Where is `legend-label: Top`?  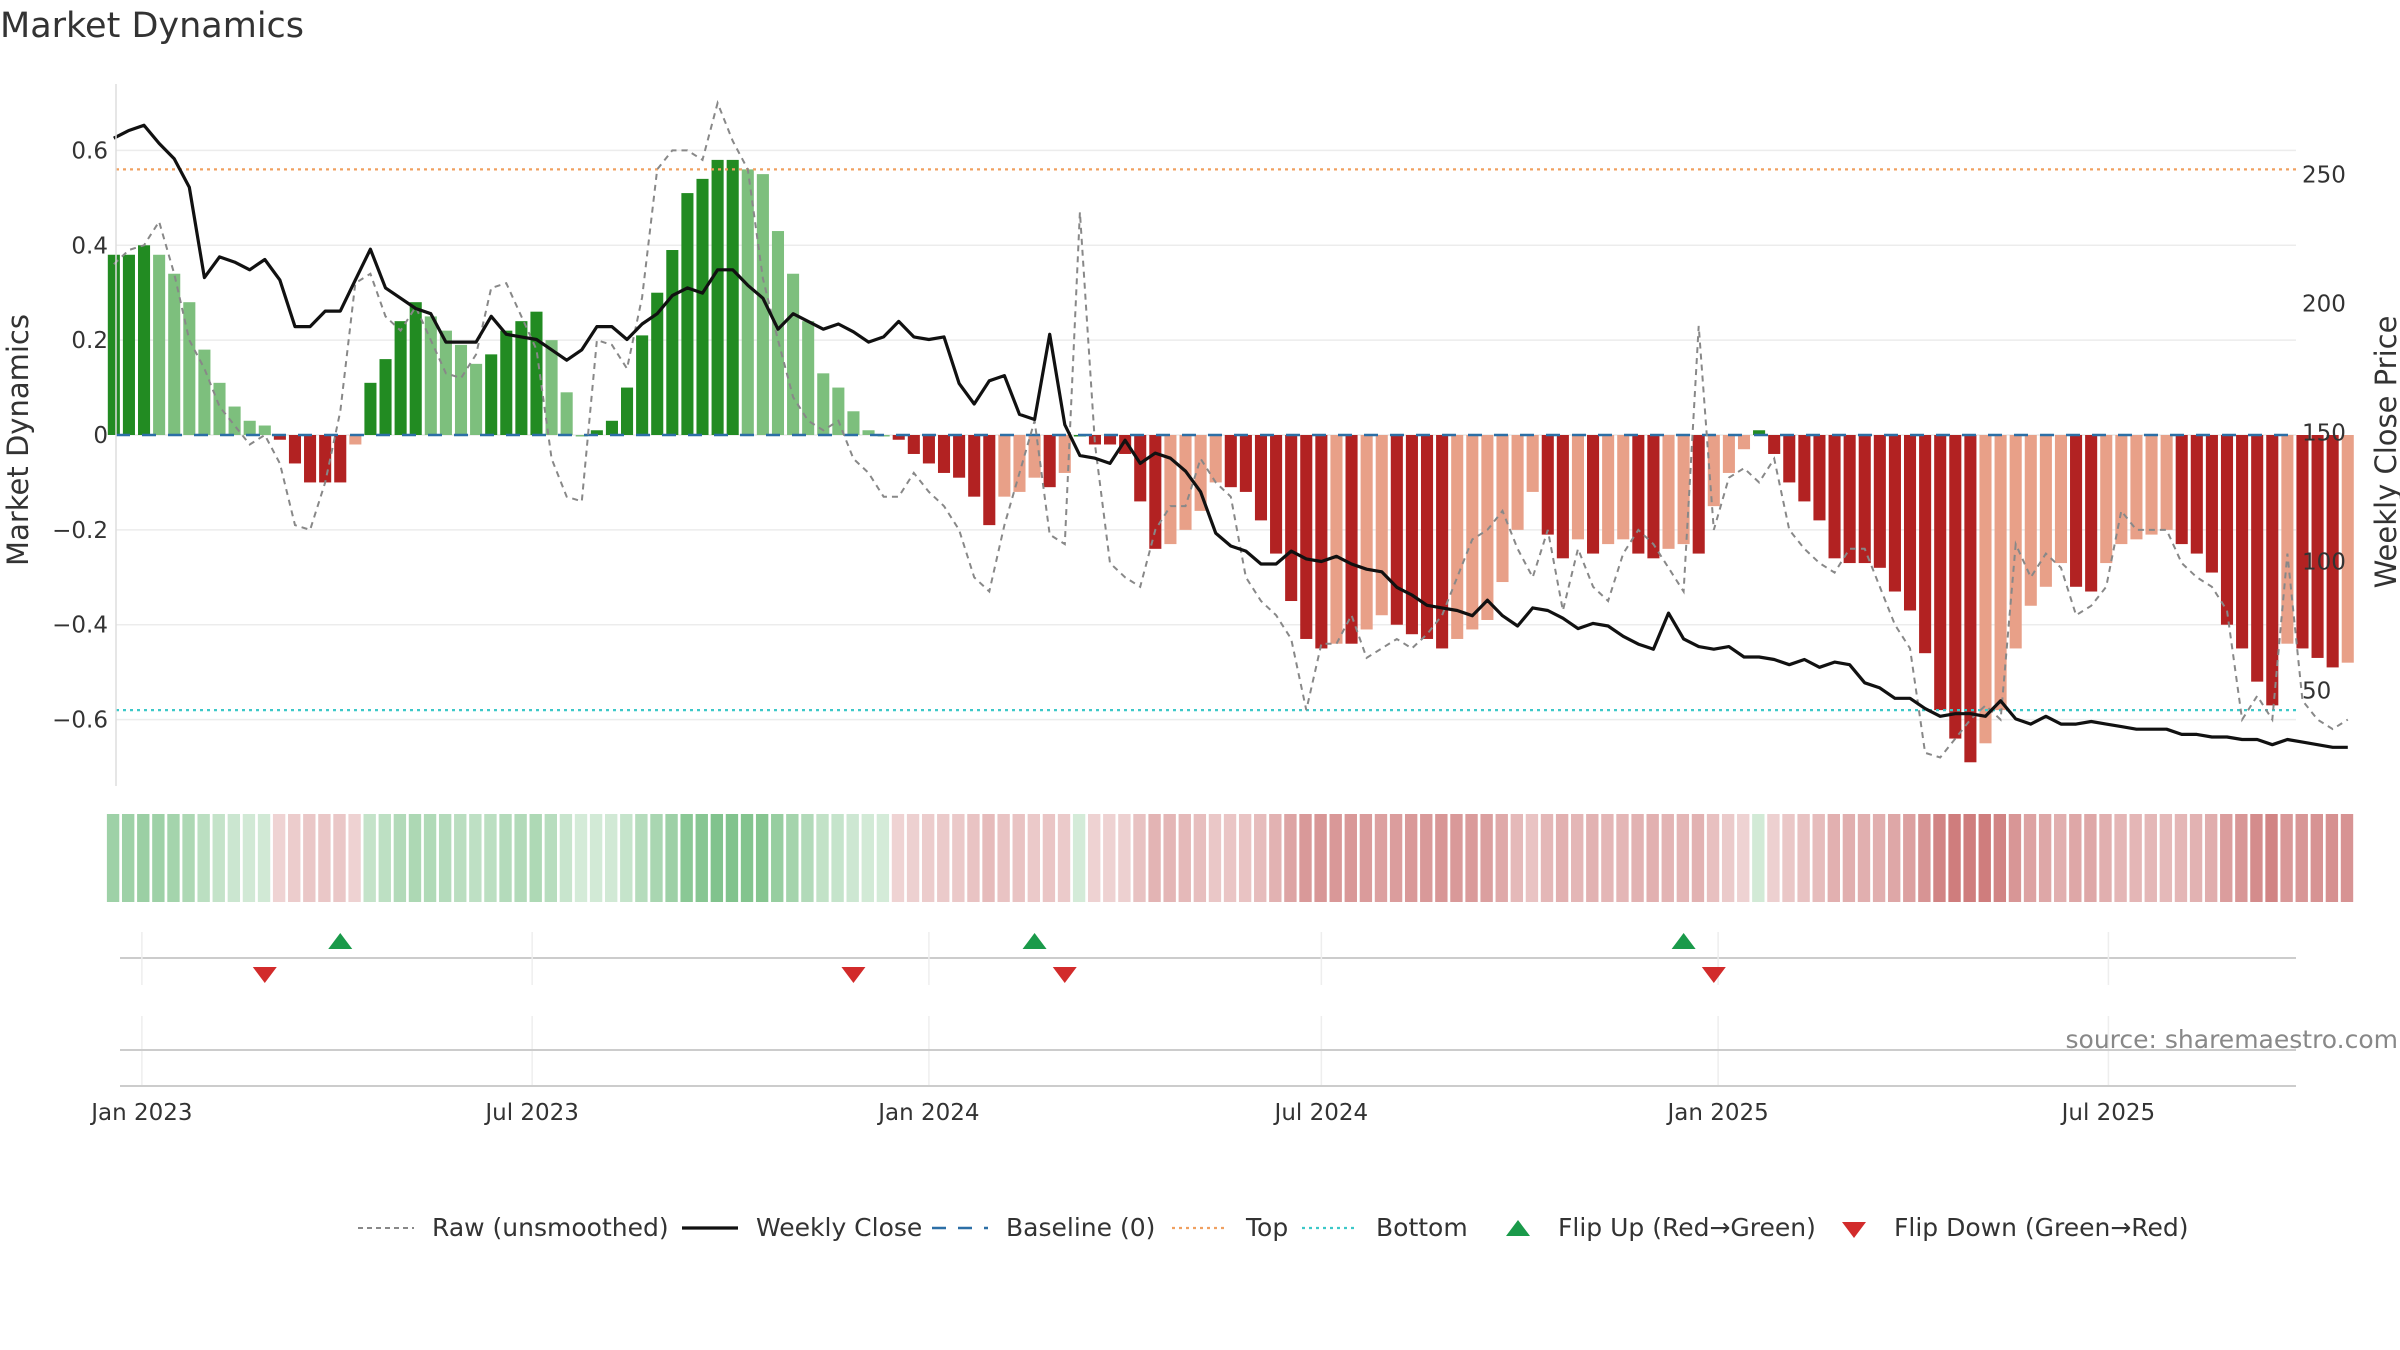 legend-label: Top is located at coordinates (1266, 1227).